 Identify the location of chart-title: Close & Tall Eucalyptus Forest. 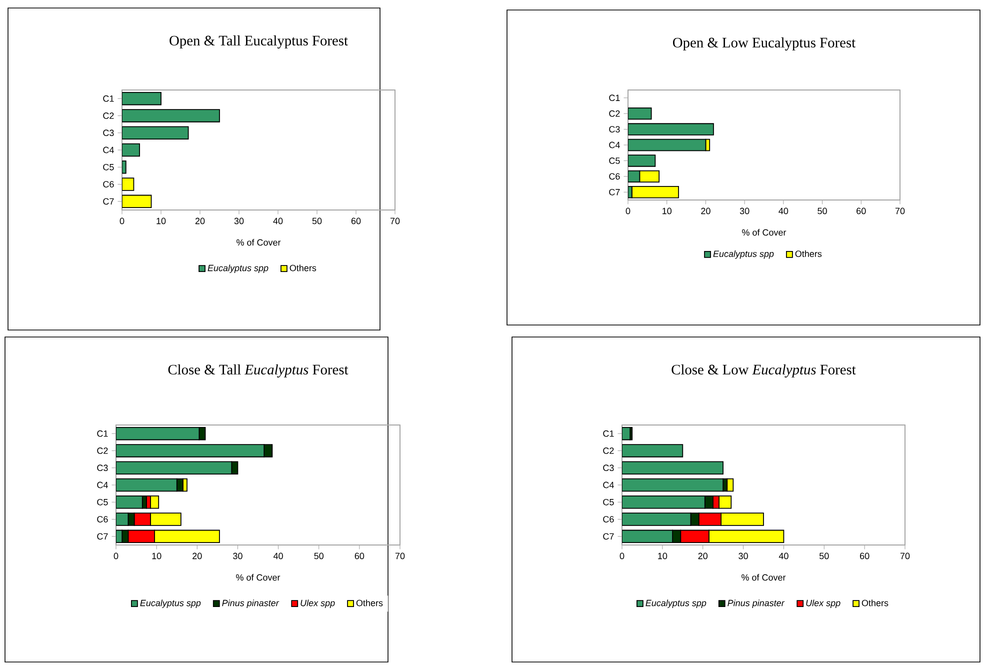
(258, 371).